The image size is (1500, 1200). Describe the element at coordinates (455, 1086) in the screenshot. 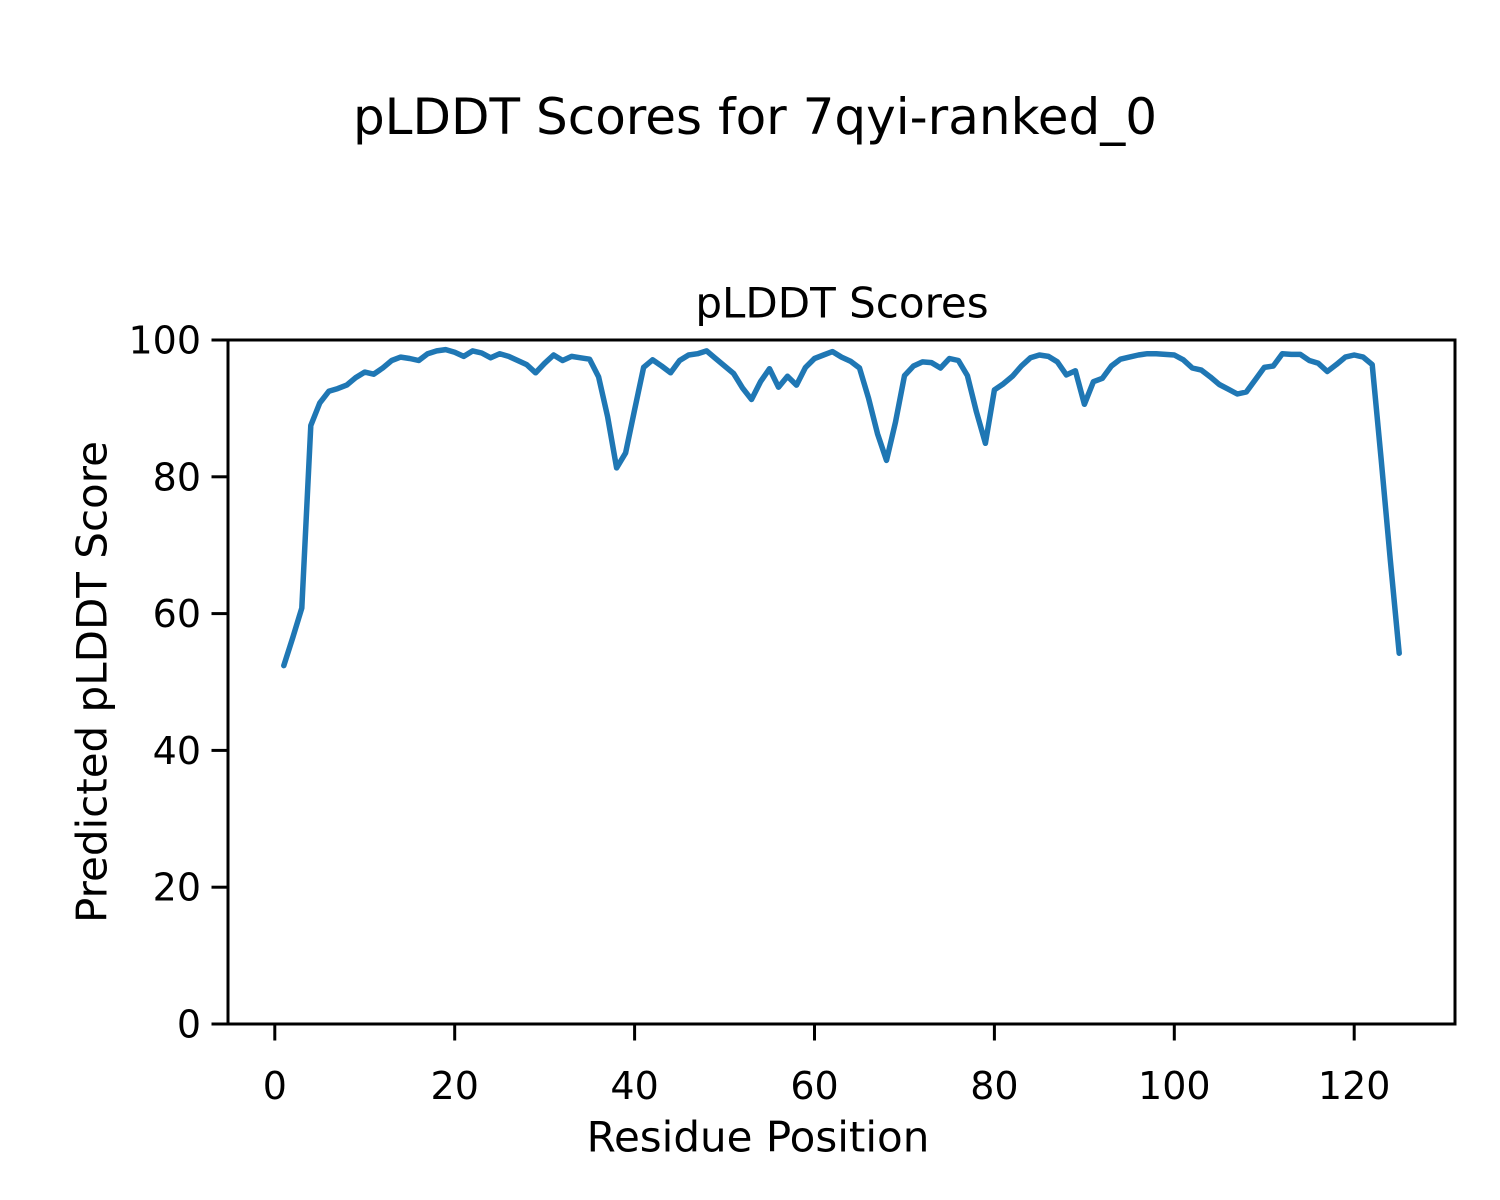

I see `x-tick-label: 20` at that location.